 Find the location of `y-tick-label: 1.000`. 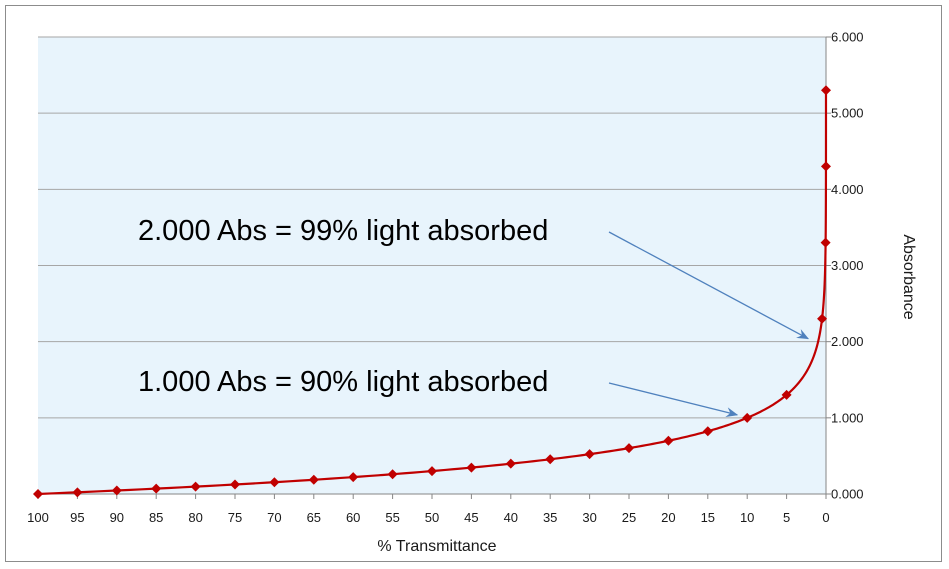

y-tick-label: 1.000 is located at coordinates (847, 417).